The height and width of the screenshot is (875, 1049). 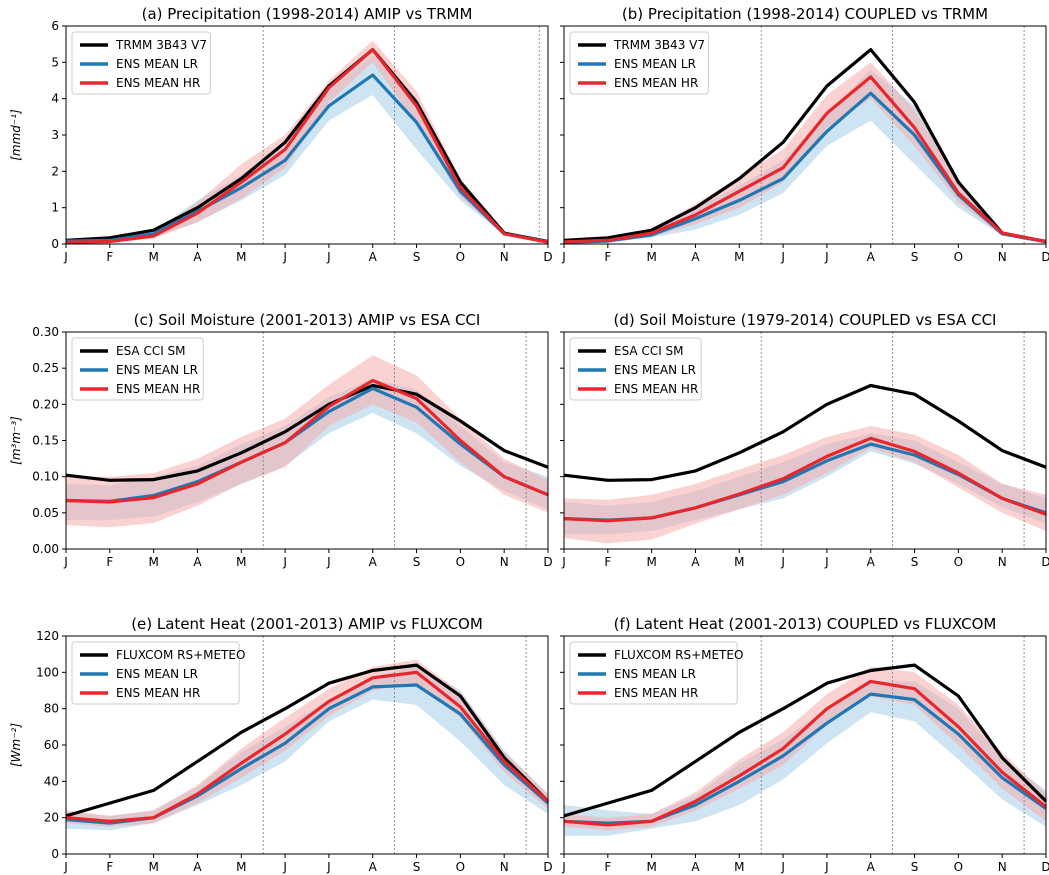 What do you see at coordinates (47, 672) in the screenshot?
I see `y-tick-label: 100` at bounding box center [47, 672].